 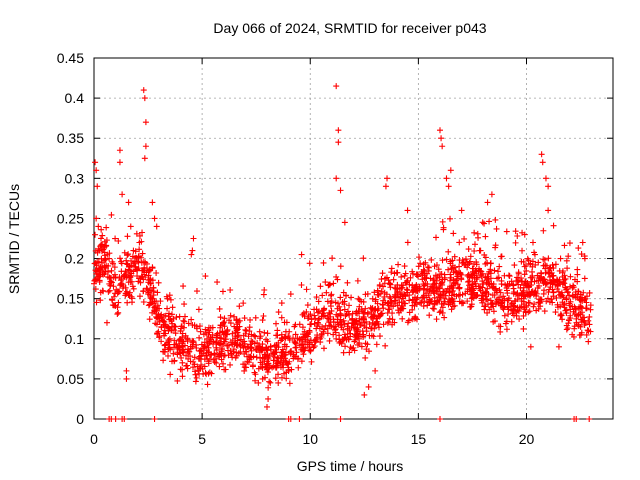 What do you see at coordinates (75, 339) in the screenshot?
I see `y-tick-label: 0.1` at bounding box center [75, 339].